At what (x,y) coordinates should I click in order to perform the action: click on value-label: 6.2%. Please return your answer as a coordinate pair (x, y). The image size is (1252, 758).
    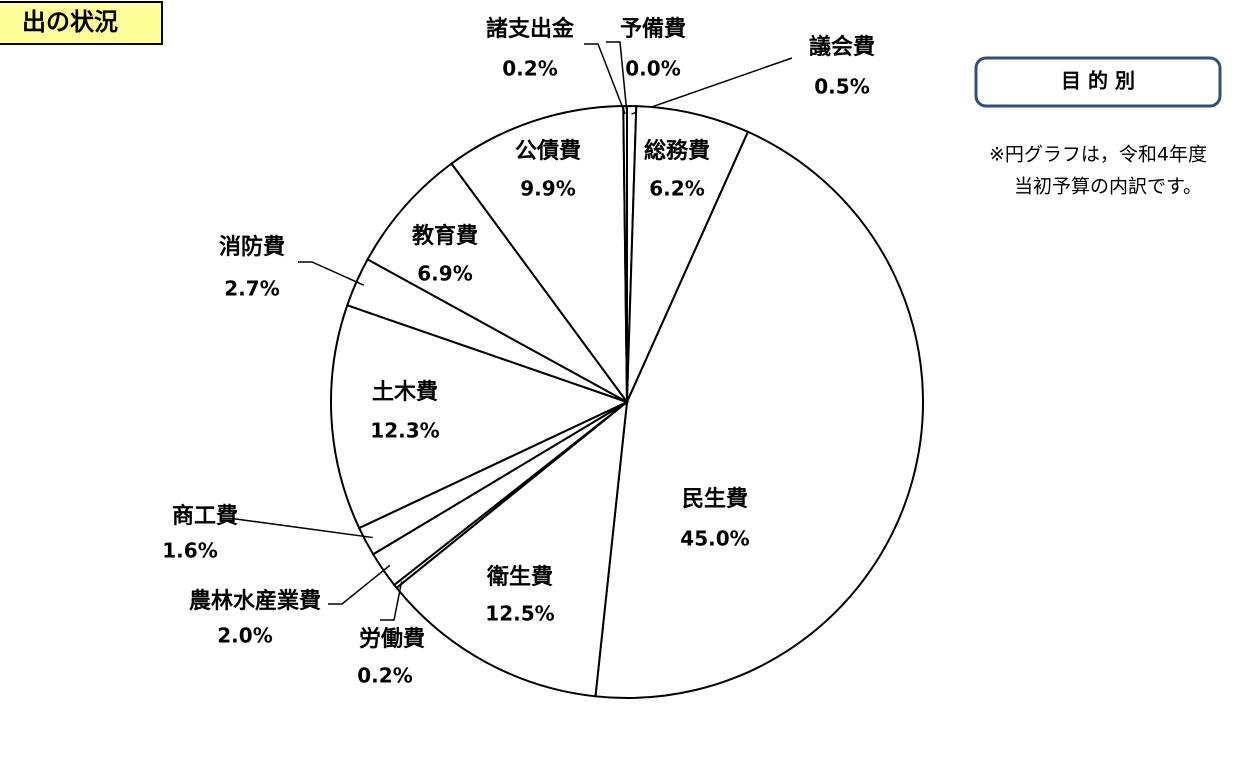
    Looking at the image, I should click on (676, 189).